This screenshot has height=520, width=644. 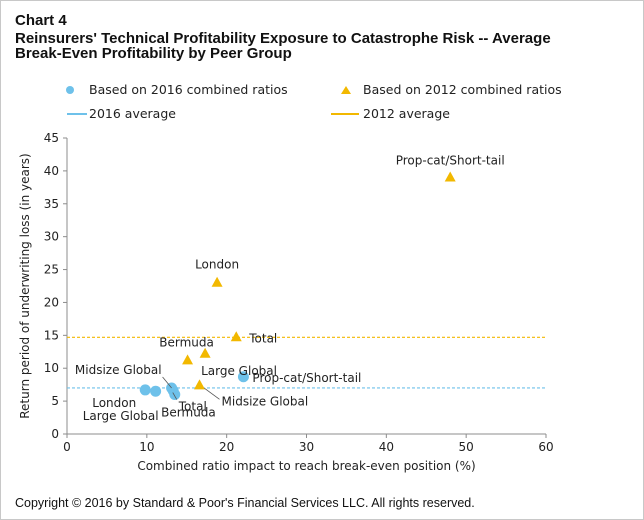 What do you see at coordinates (243, 377) in the screenshot?
I see `point-2016-prop-cat-short-tail` at bounding box center [243, 377].